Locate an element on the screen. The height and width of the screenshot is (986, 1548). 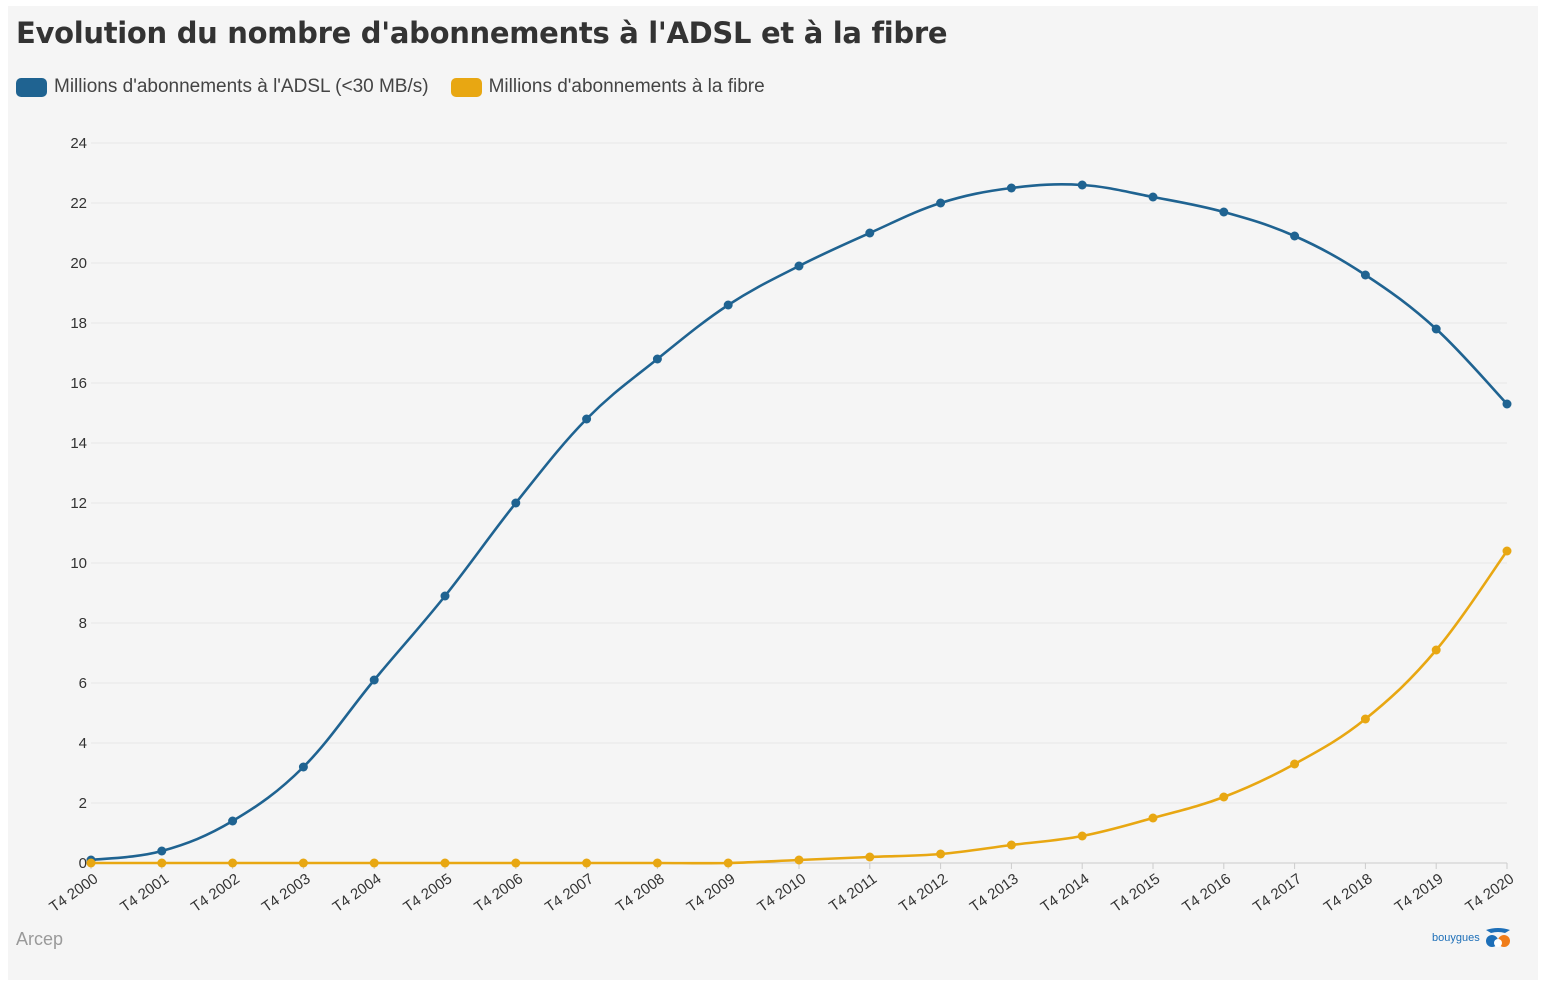
legend-item-fibre: Millions d'abonnements à la fibre is located at coordinates (607, 87).